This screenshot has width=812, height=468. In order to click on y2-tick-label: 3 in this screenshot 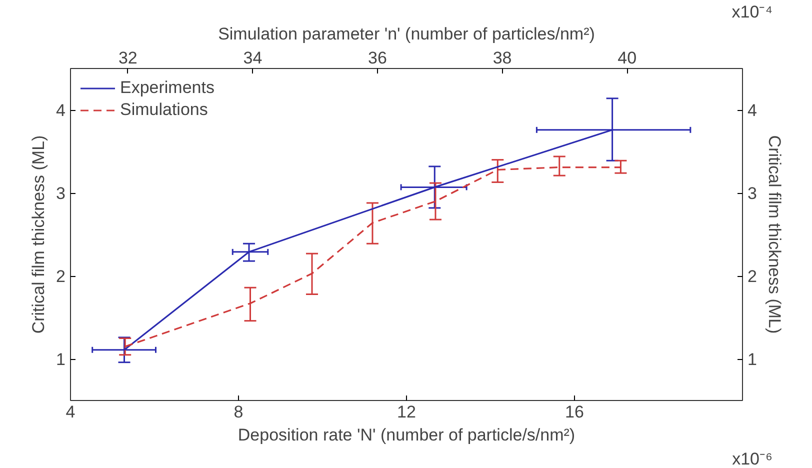, I will do `click(752, 193)`.